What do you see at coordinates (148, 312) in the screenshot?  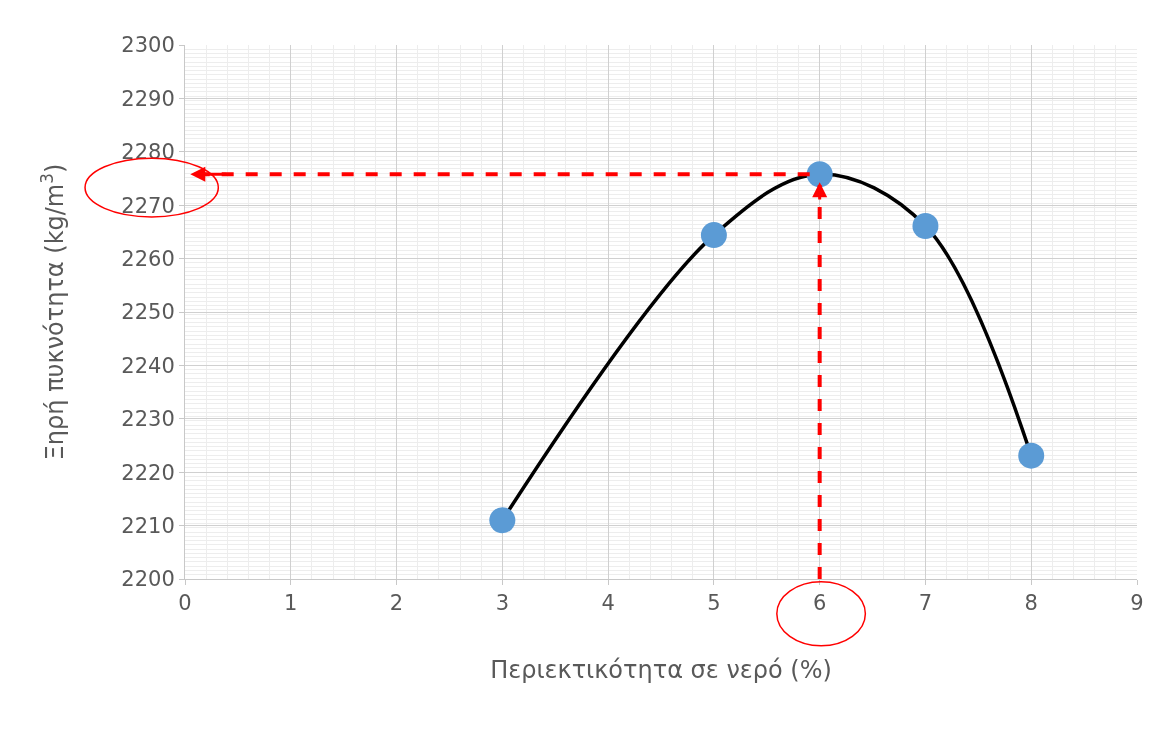 I see `y-tick-label: 2250` at bounding box center [148, 312].